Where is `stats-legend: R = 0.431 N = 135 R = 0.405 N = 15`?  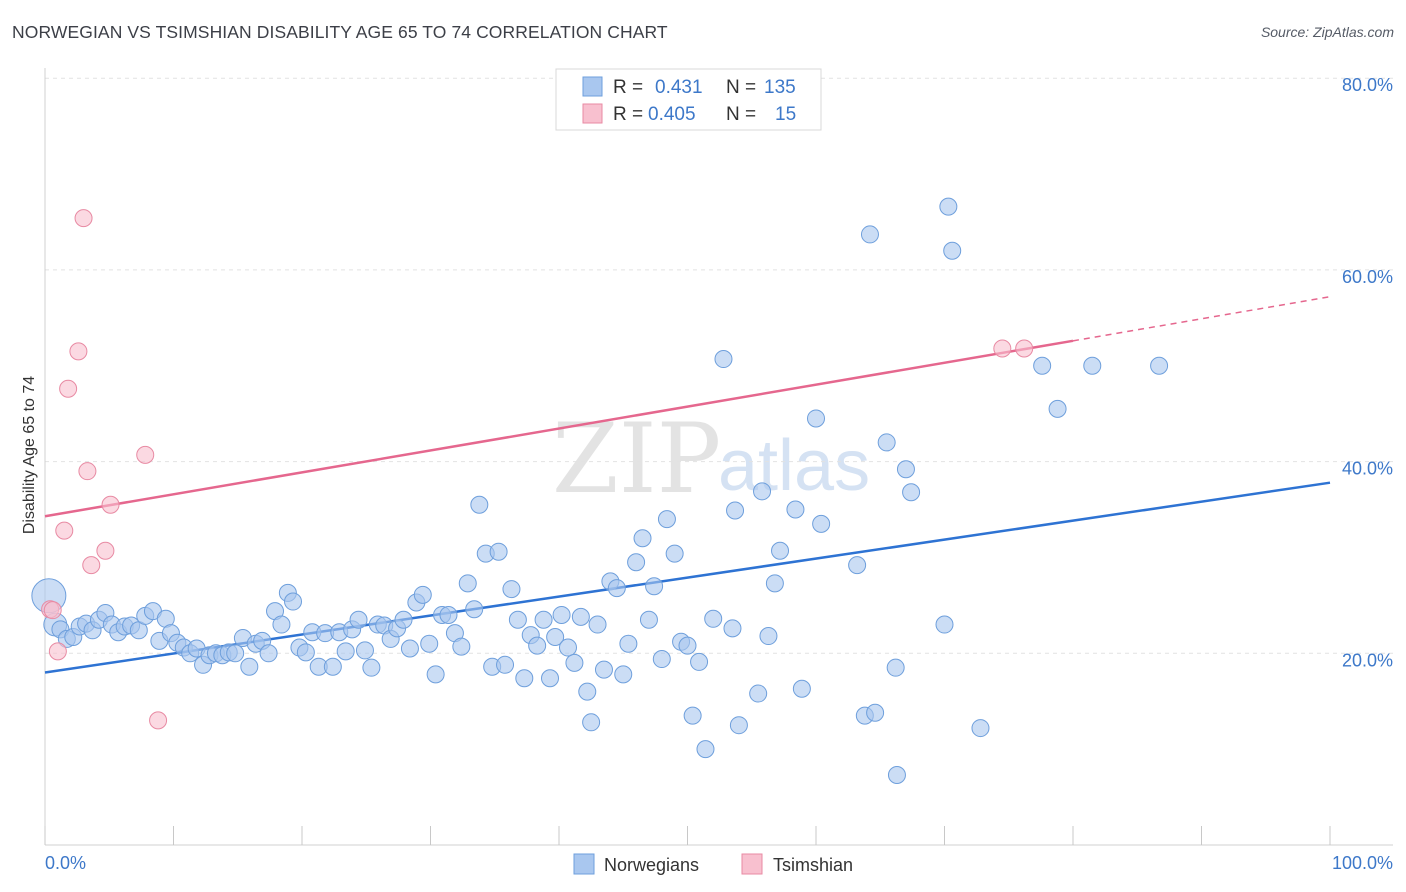 stats-legend: R = 0.431 N = 135 R = 0.405 N = 15 is located at coordinates (688, 99).